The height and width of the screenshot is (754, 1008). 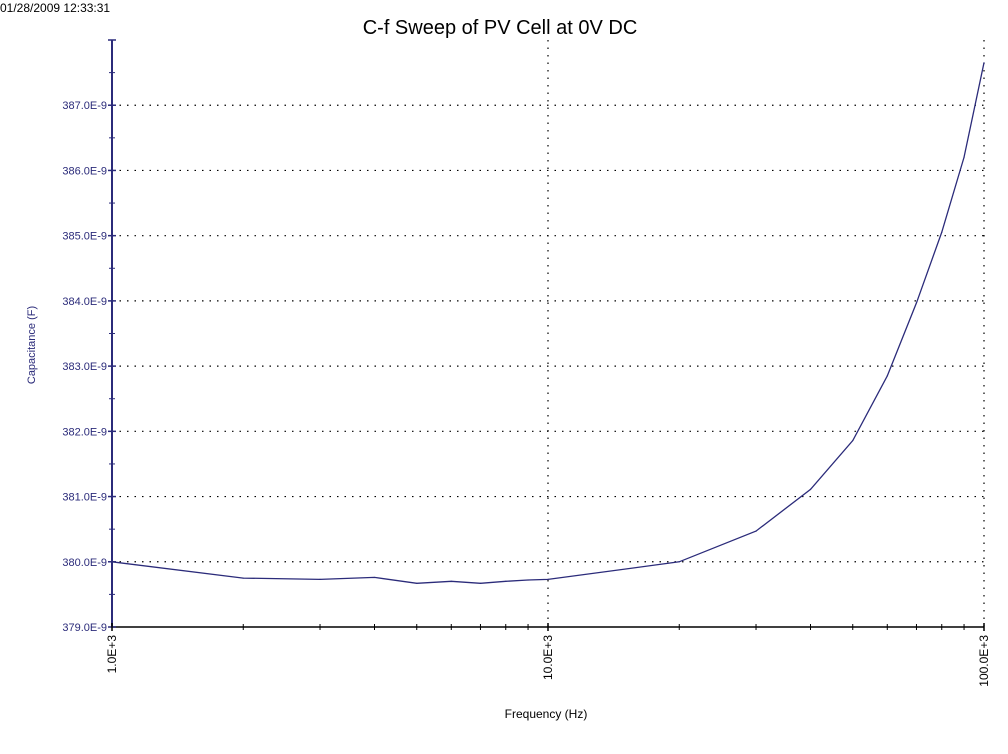 I want to click on y-tick-label: 384.0E-9, so click(x=84, y=302).